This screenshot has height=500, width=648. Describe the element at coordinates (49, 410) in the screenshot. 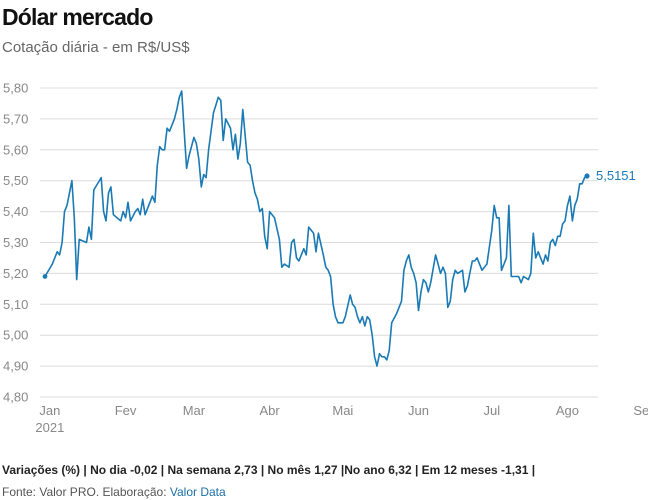

I see `x-tick-label: Jan` at that location.